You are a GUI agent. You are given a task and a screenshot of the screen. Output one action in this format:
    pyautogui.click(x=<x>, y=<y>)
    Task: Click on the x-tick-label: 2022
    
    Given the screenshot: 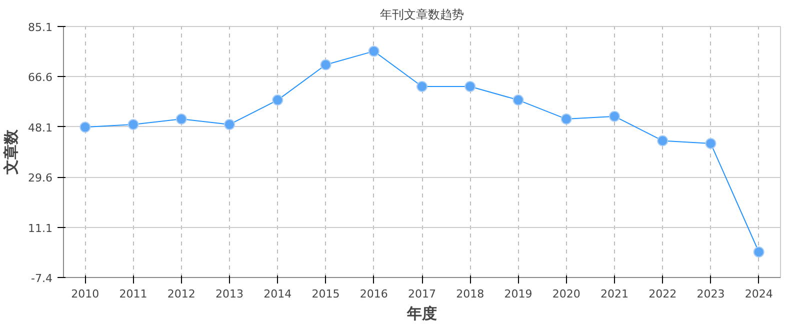 What is the action you would take?
    pyautogui.click(x=662, y=294)
    